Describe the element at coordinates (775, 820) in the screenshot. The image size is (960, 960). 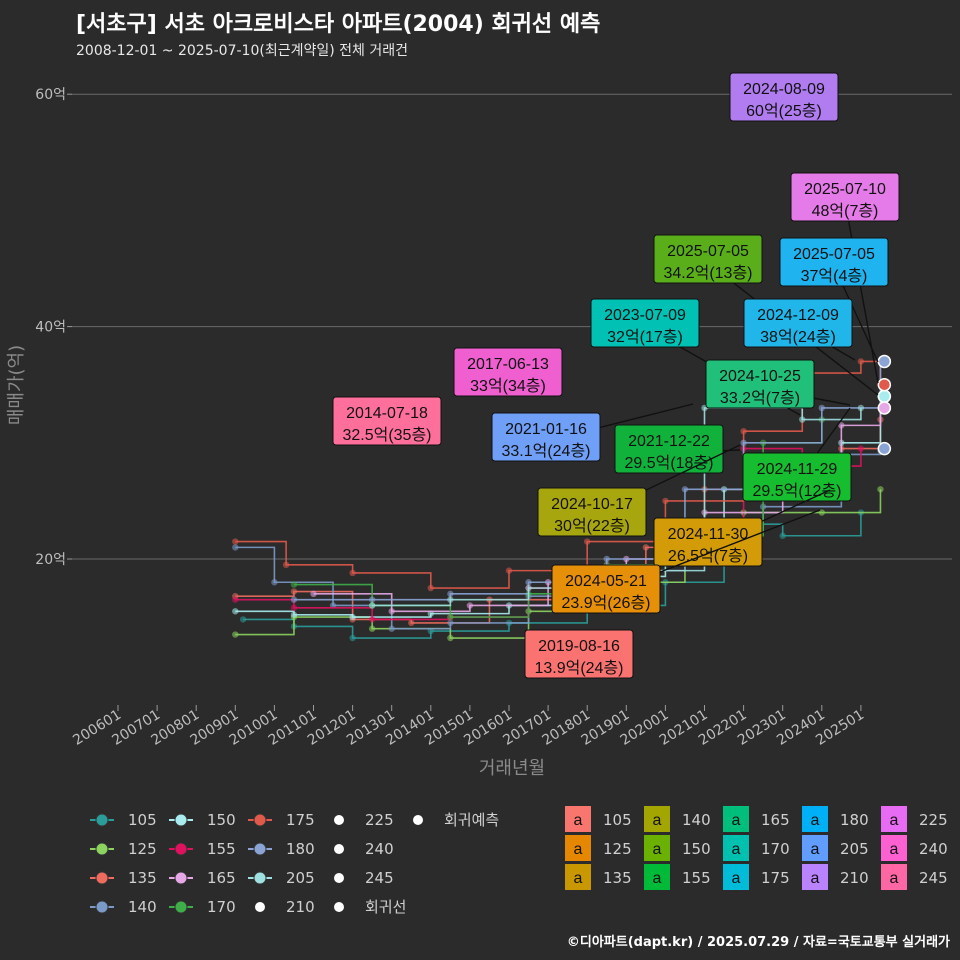
I see `legend-label-text: 165` at that location.